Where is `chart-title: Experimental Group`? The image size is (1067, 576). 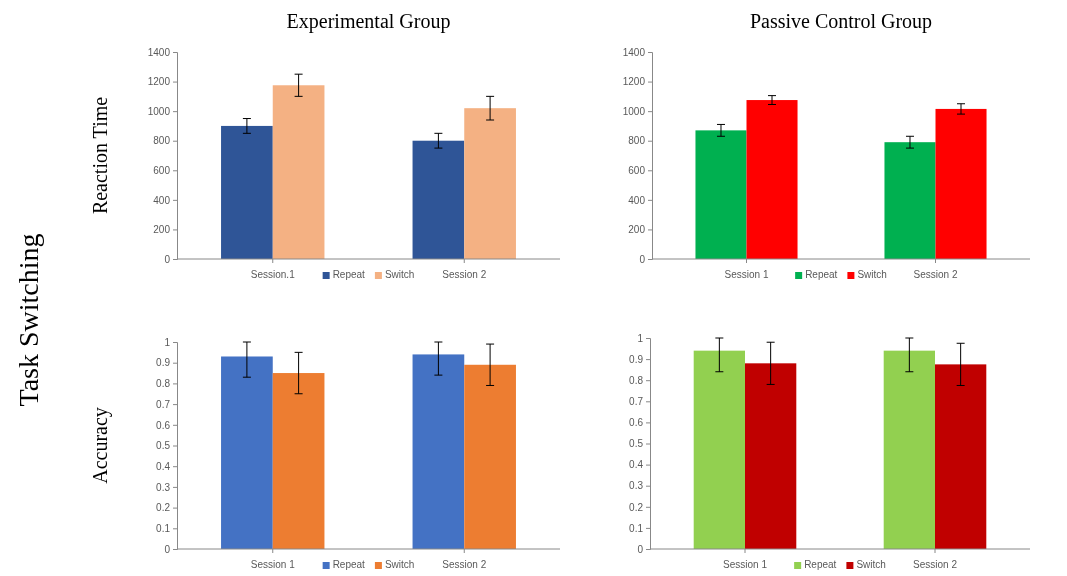 chart-title: Experimental Group is located at coordinates (368, 21).